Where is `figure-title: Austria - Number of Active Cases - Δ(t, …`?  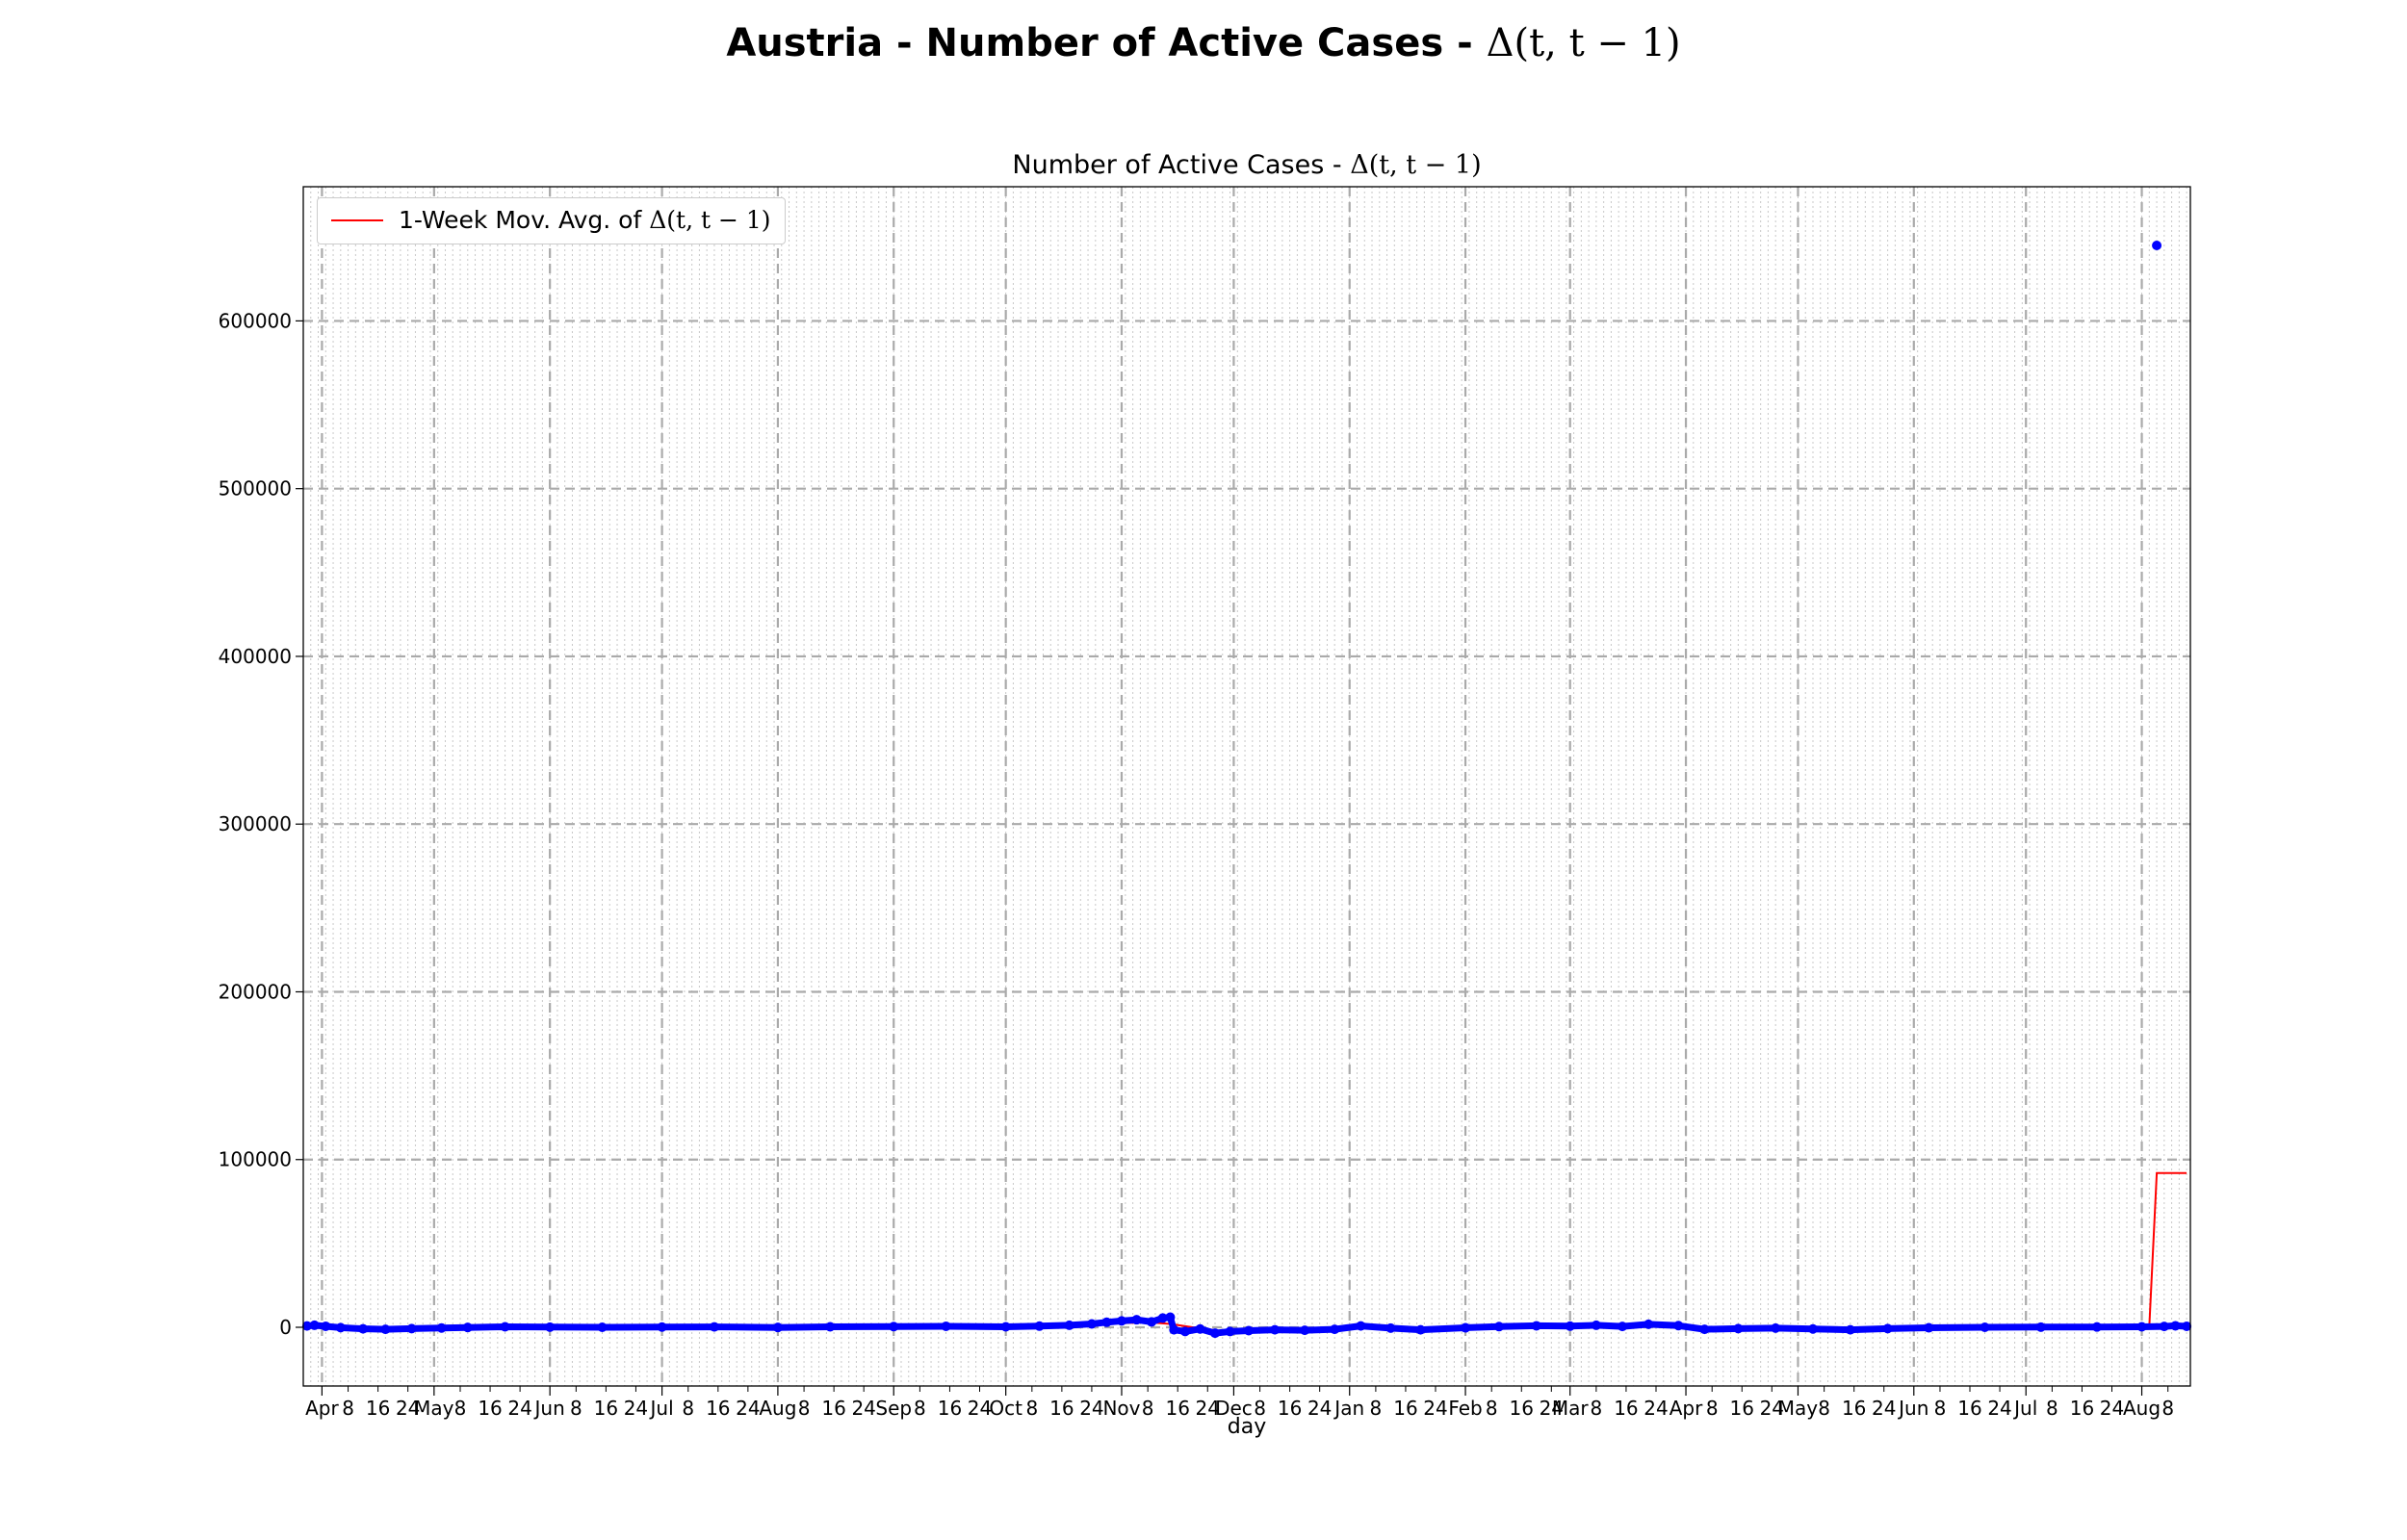
figure-title: Austria - Number of Active Cases - Δ(t, … is located at coordinates (1203, 43).